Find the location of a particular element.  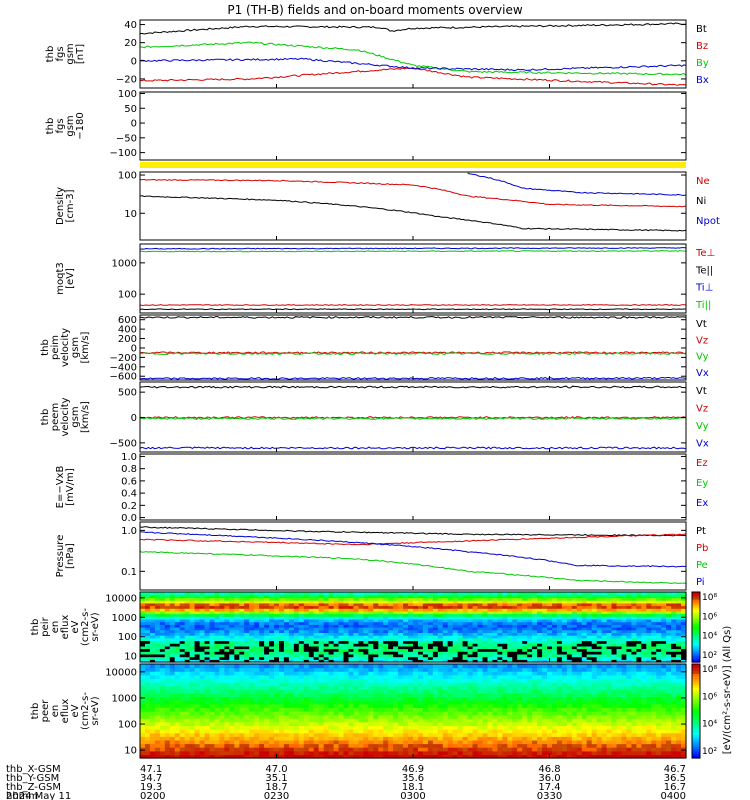

y-axis-label: gsm is located at coordinates (70, 125).